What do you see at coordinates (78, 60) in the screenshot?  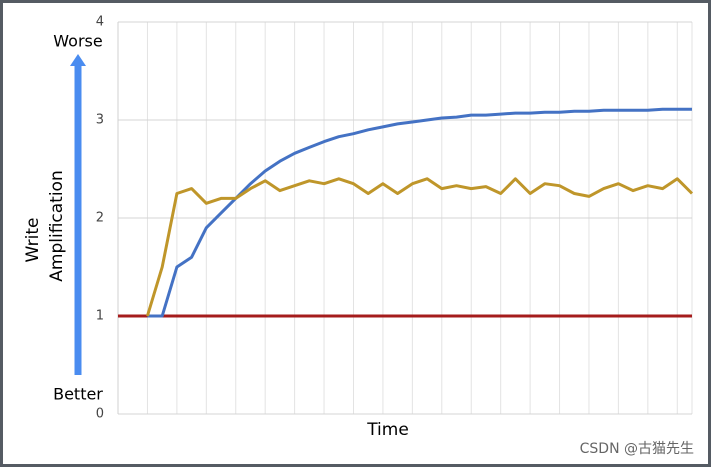 I see `arrow-head` at bounding box center [78, 60].